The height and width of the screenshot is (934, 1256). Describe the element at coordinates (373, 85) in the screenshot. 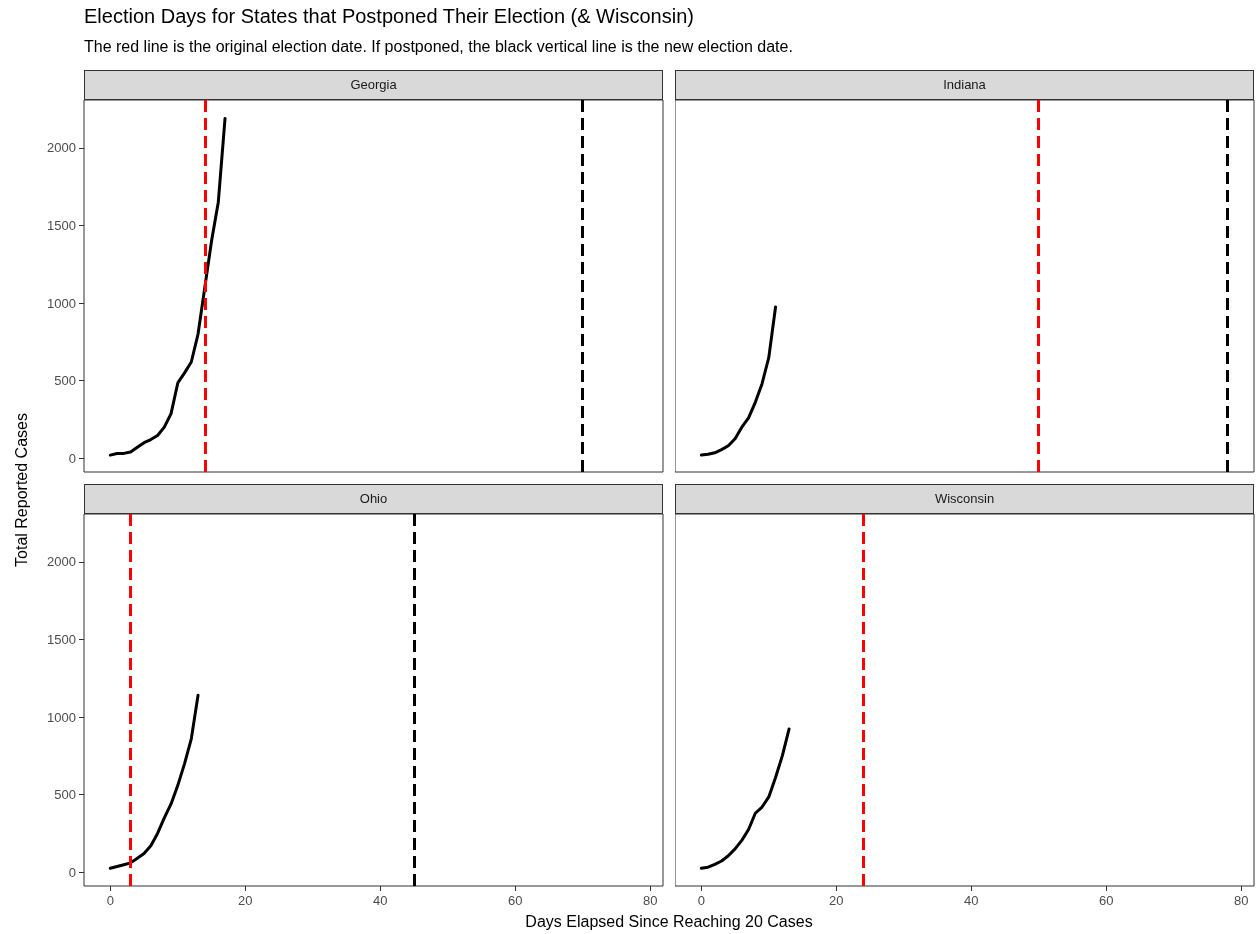

I see `chart-title: Georgia` at that location.